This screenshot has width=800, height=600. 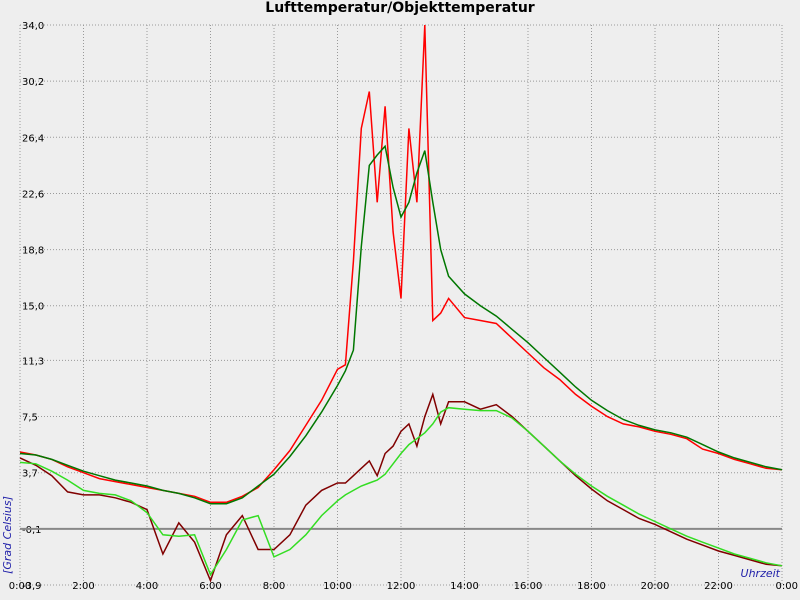 What do you see at coordinates (33, 251) in the screenshot?
I see `y-tick-label: 18,8` at bounding box center [33, 251].